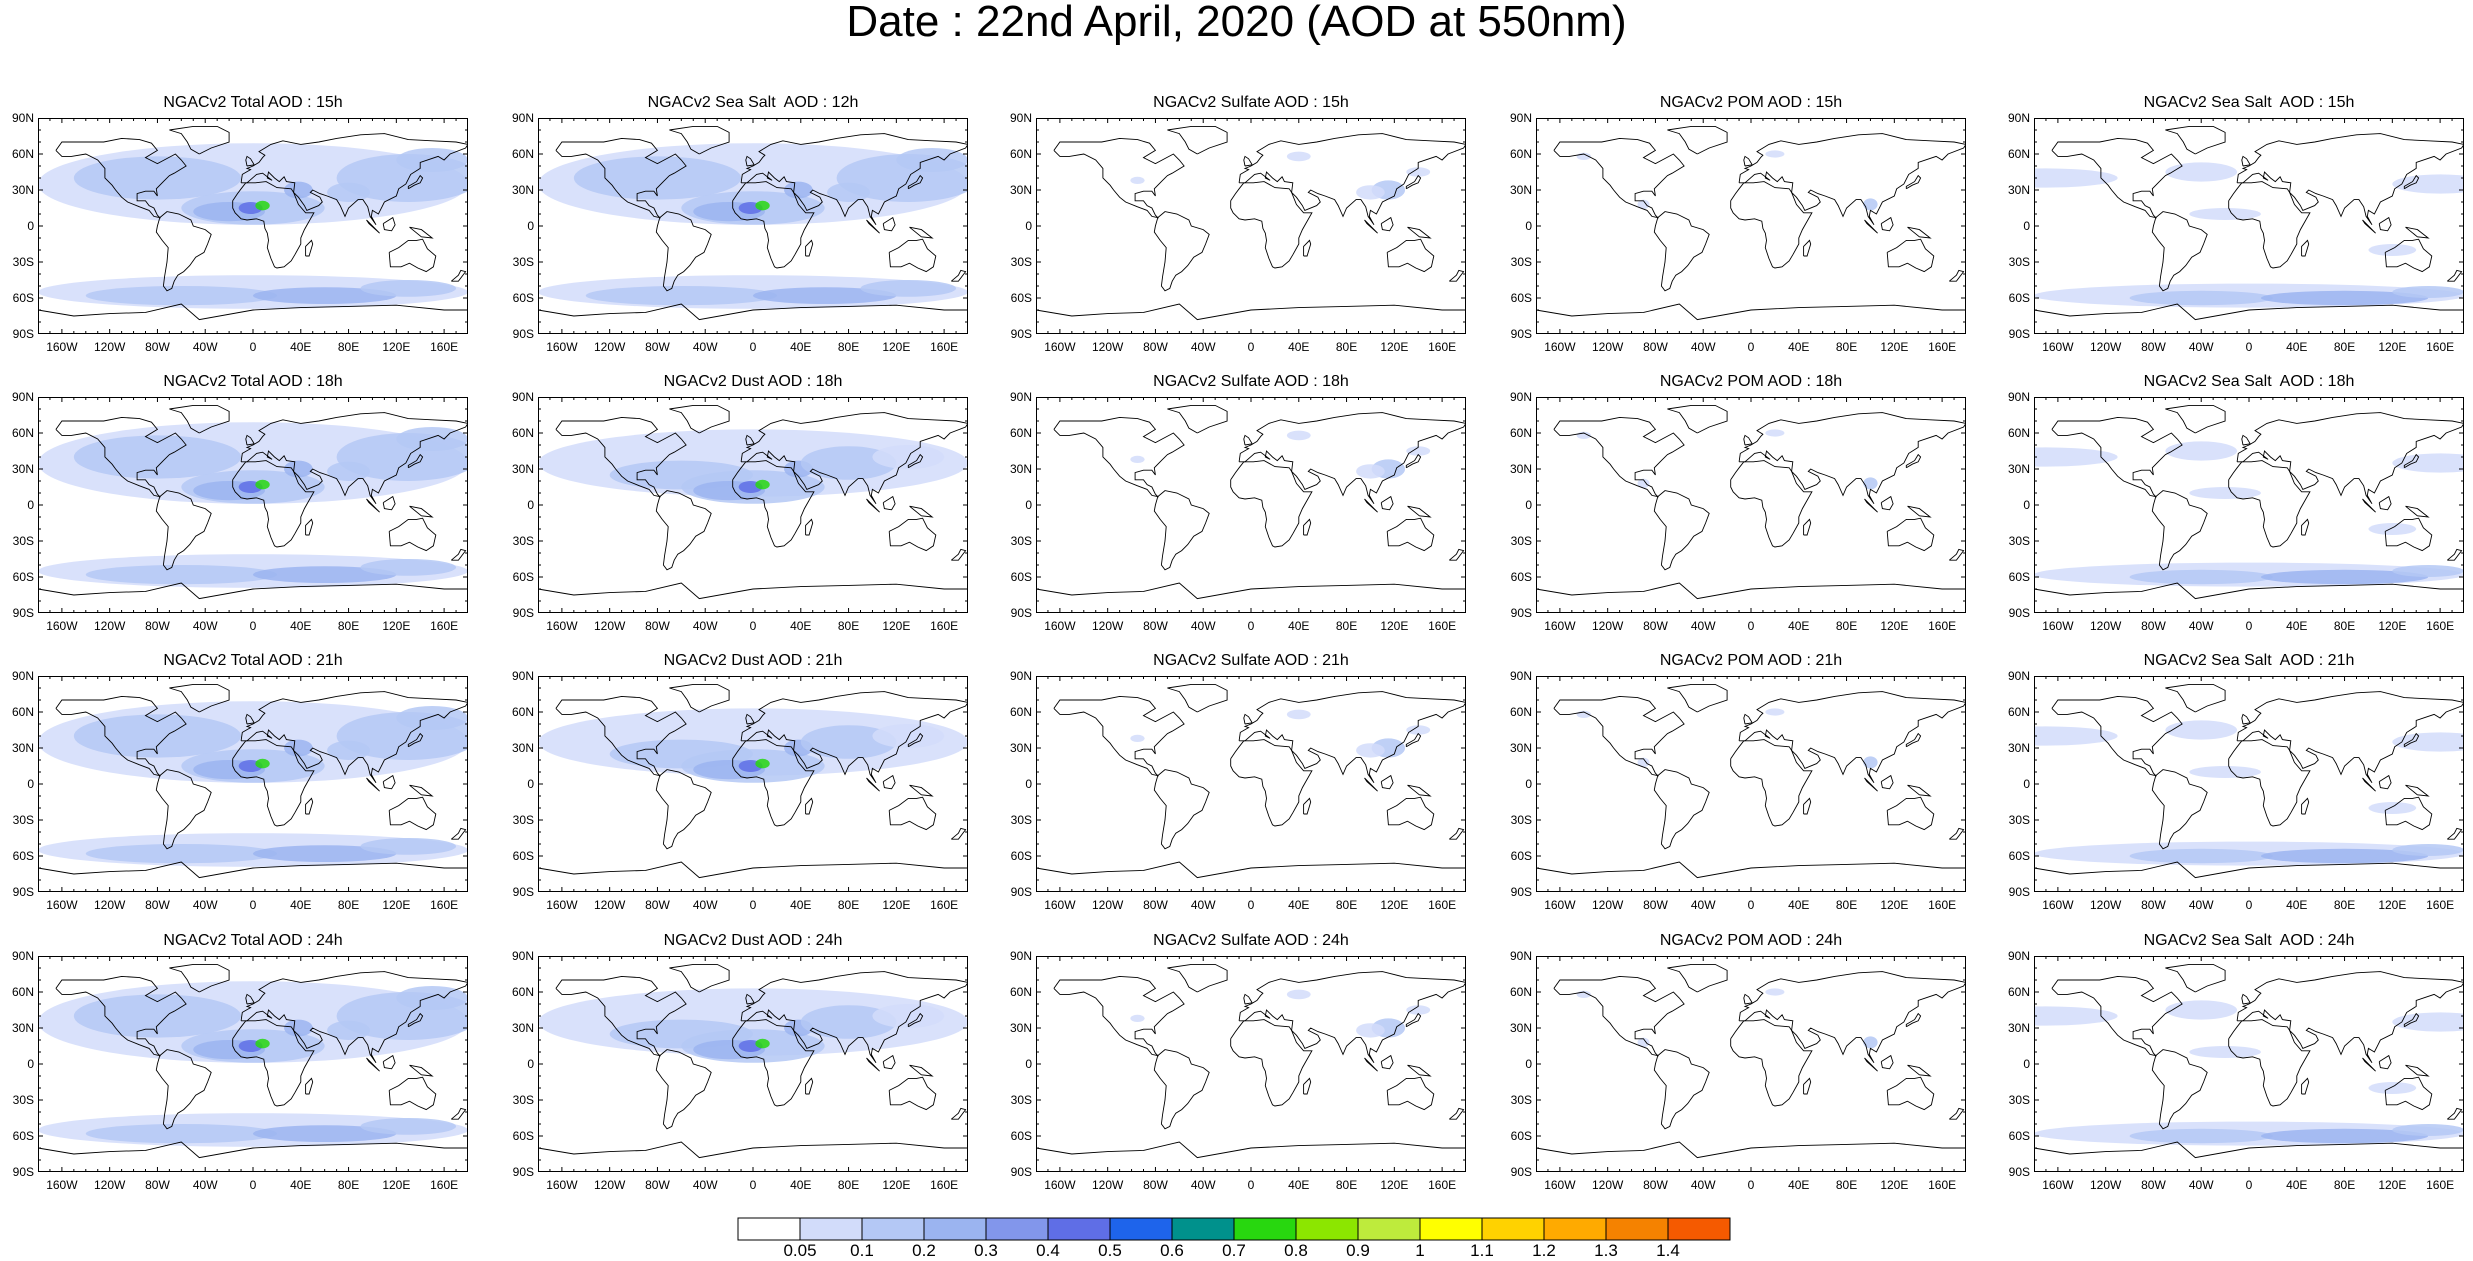  Describe the element at coordinates (2249, 940) in the screenshot. I see `panel-title: NGACv2 Sea Salt AOD : 24h` at that location.